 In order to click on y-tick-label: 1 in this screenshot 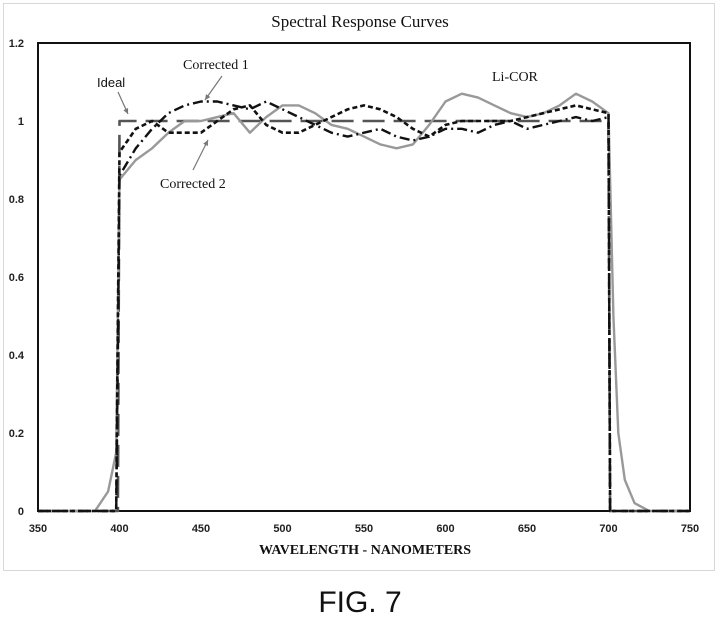, I will do `click(21, 122)`.